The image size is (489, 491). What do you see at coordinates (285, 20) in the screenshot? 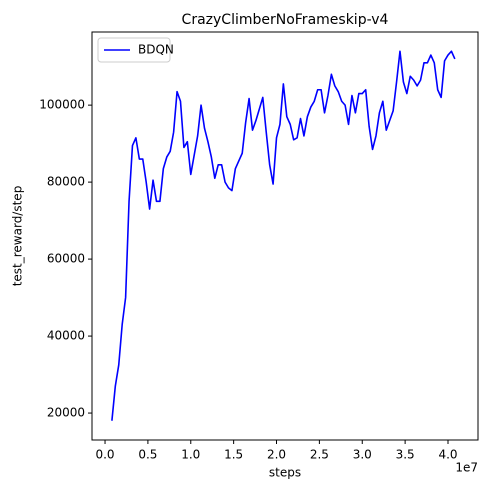
I see `chart-title: CrazyClimberNoFrameskip-v4` at bounding box center [285, 20].